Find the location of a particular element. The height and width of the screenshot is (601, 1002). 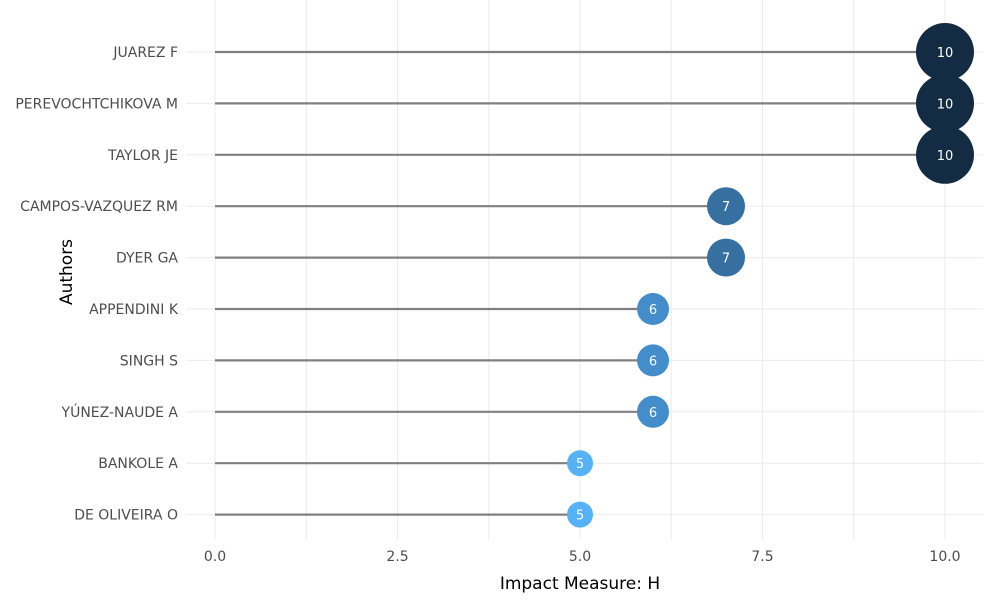

y-tick-label: YÚNEZ-NAUDE A is located at coordinates (120, 412).